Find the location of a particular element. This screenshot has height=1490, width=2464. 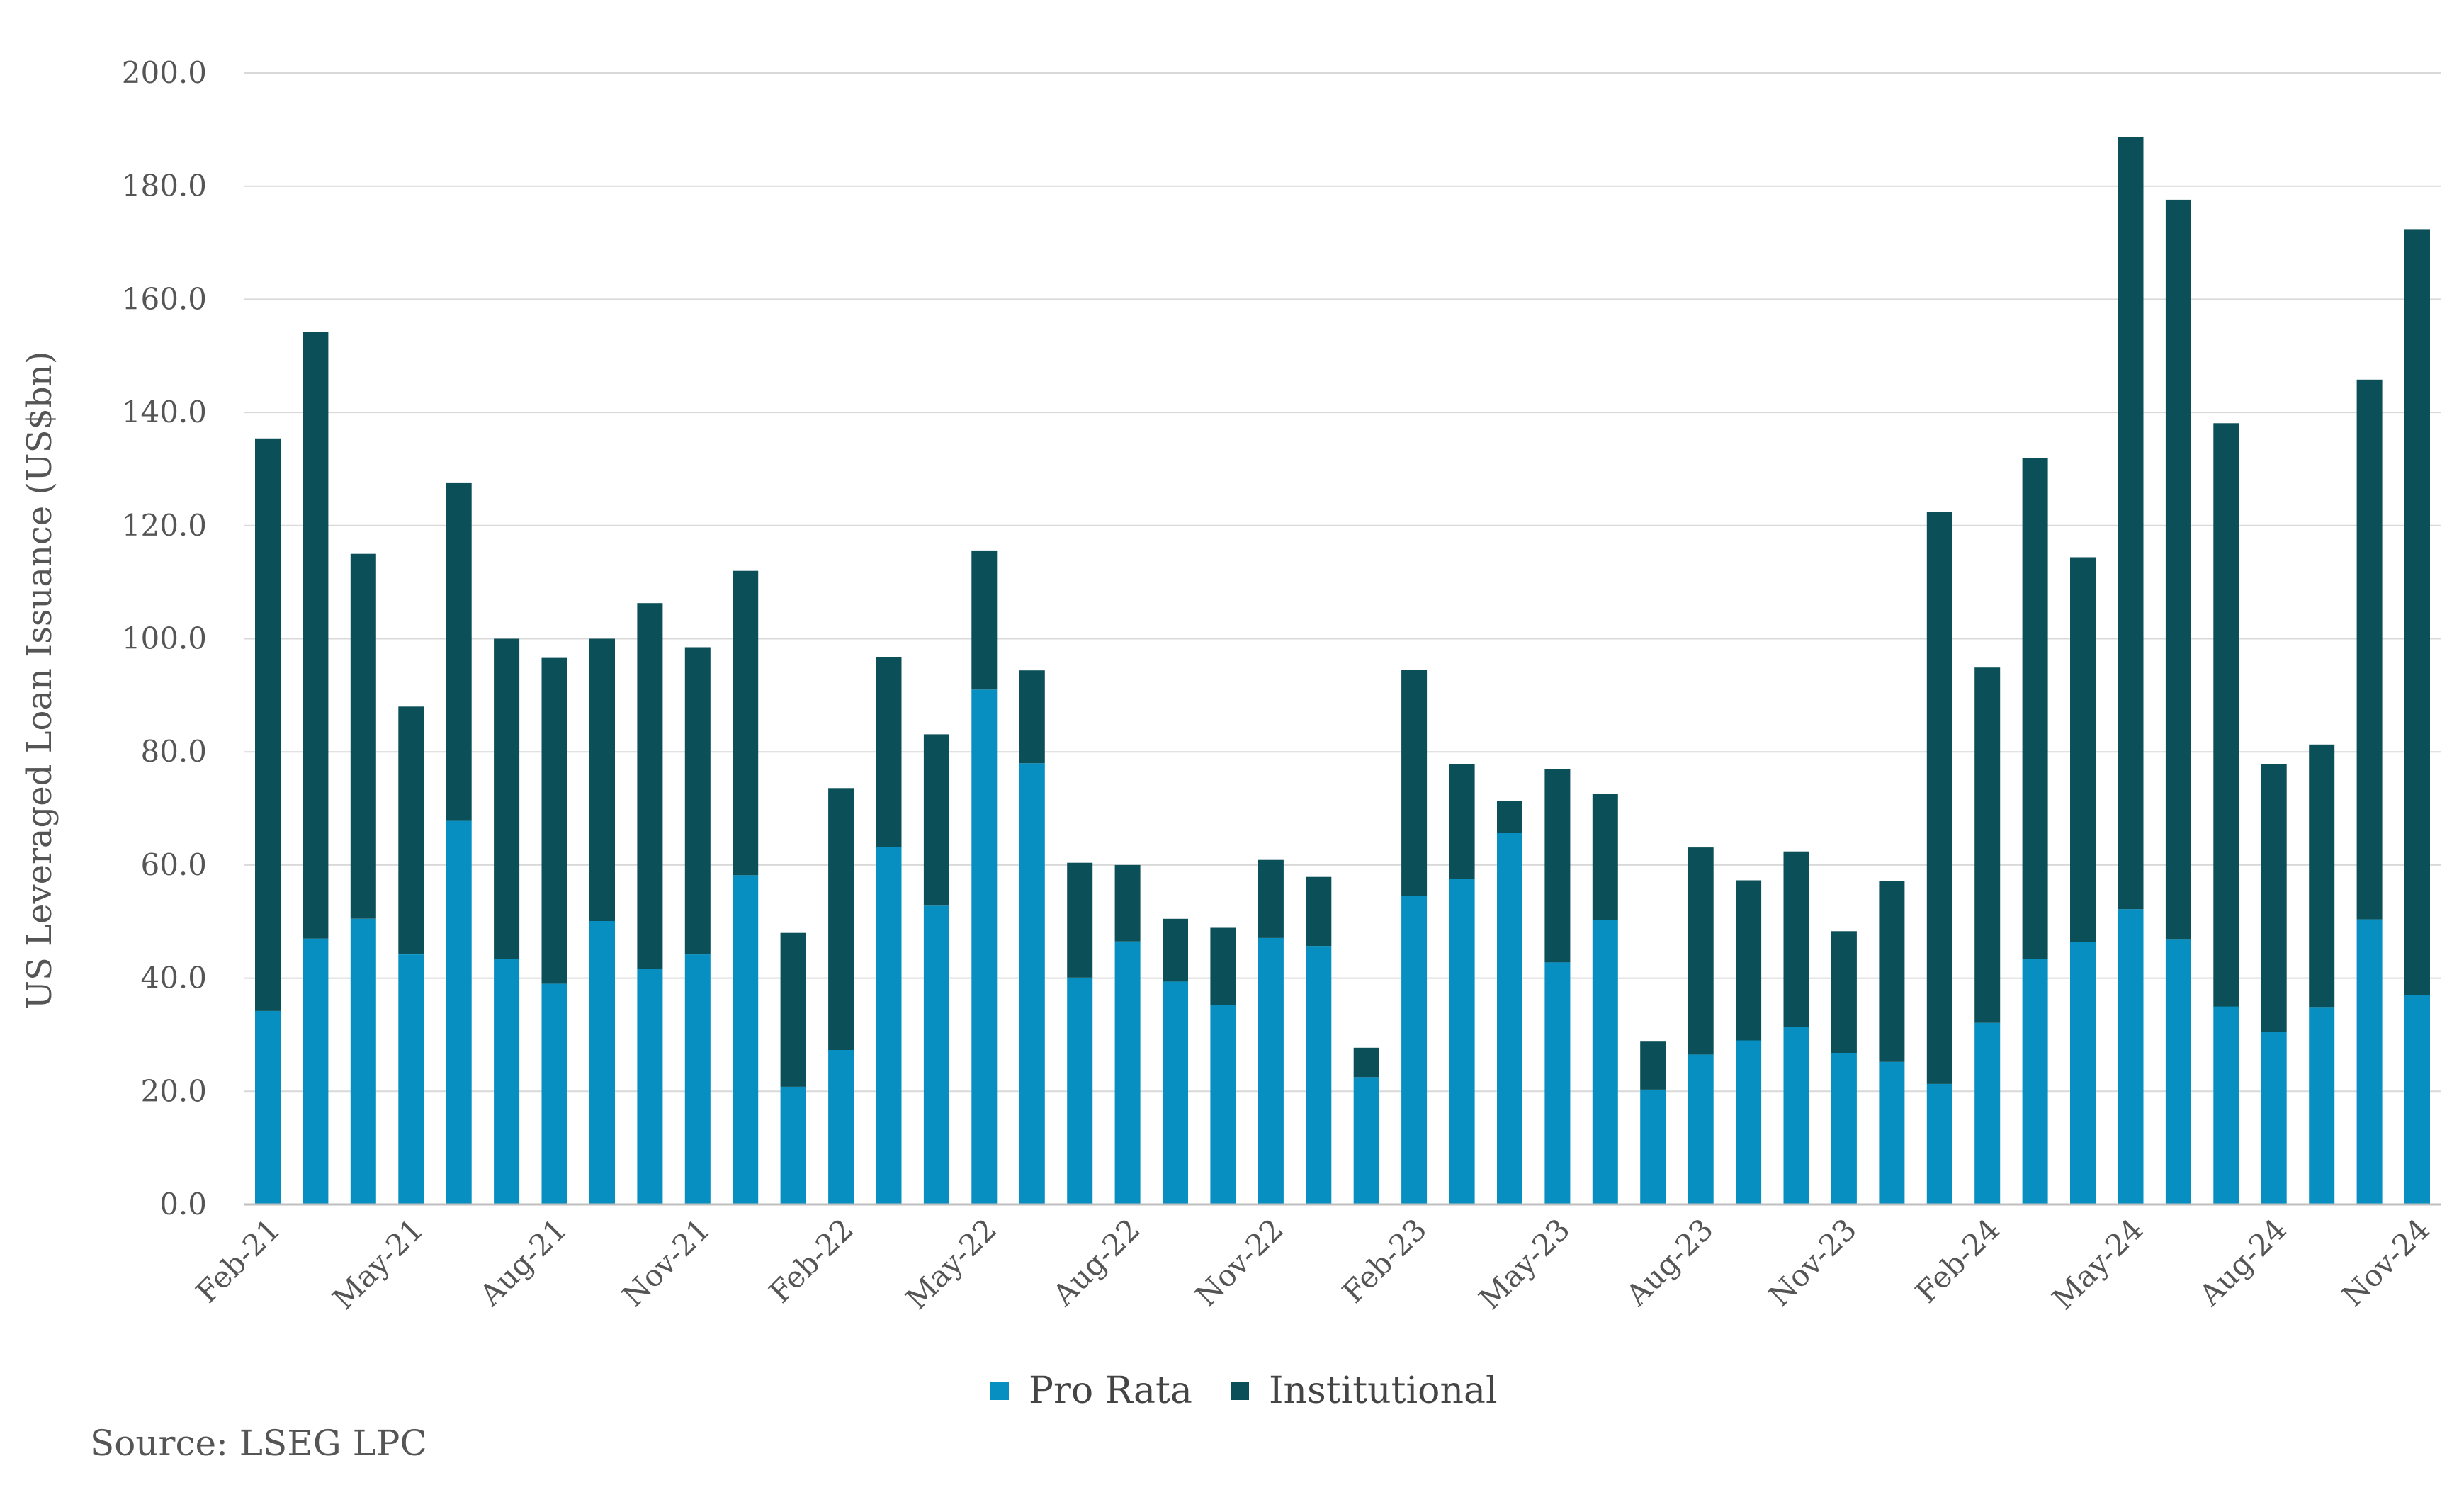

y-tick-label: 100.0 is located at coordinates (164, 638).